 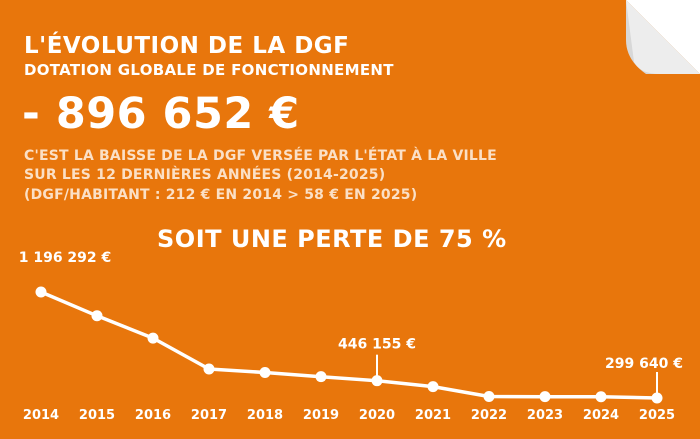 I want to click on data-label-2025: 299 640 €, so click(x=644, y=364).